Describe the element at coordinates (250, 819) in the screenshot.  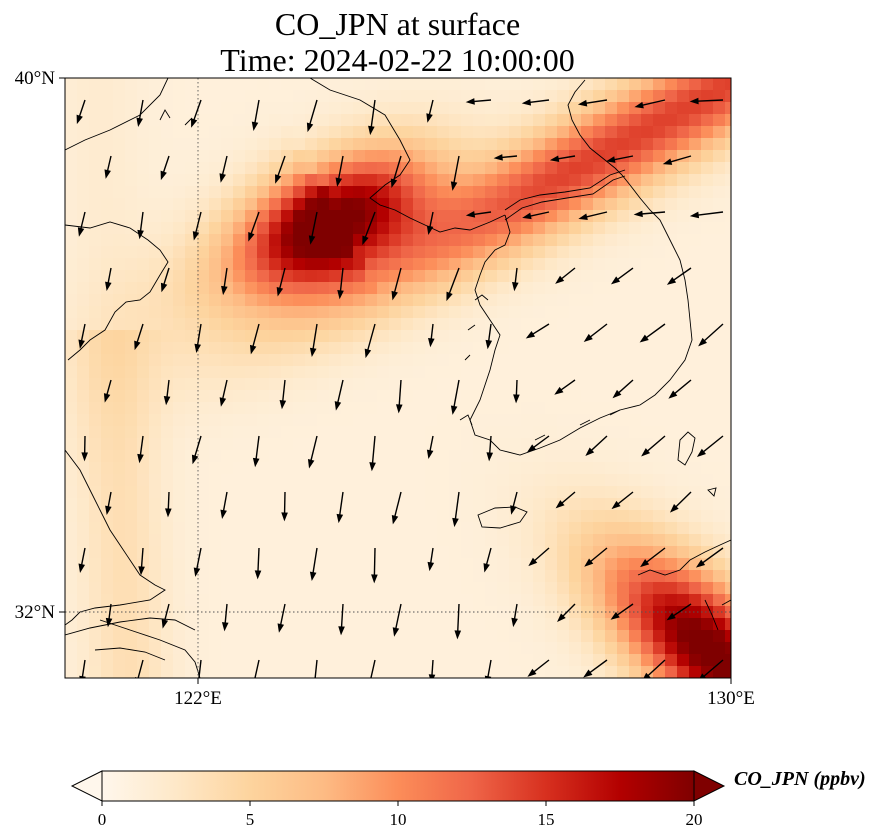
I see `cb-tick-label-5: 5` at that location.